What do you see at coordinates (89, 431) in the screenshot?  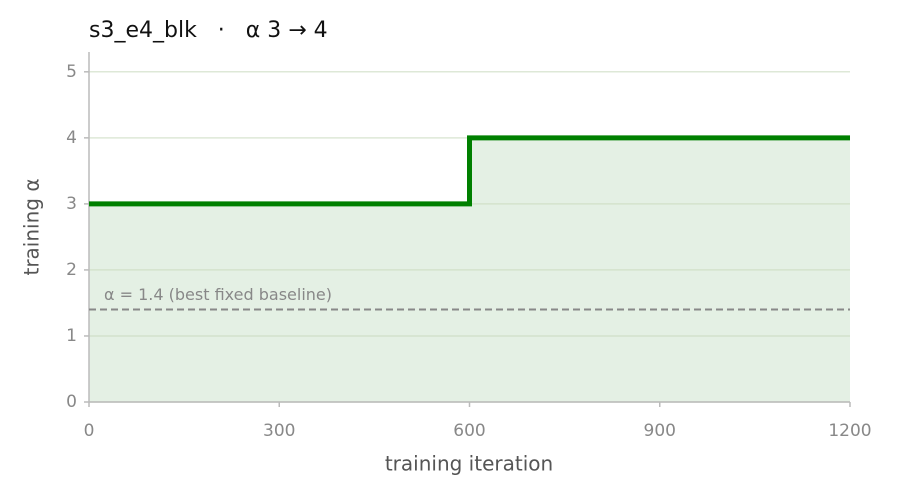 I see `x-tick-label: 0` at bounding box center [89, 431].